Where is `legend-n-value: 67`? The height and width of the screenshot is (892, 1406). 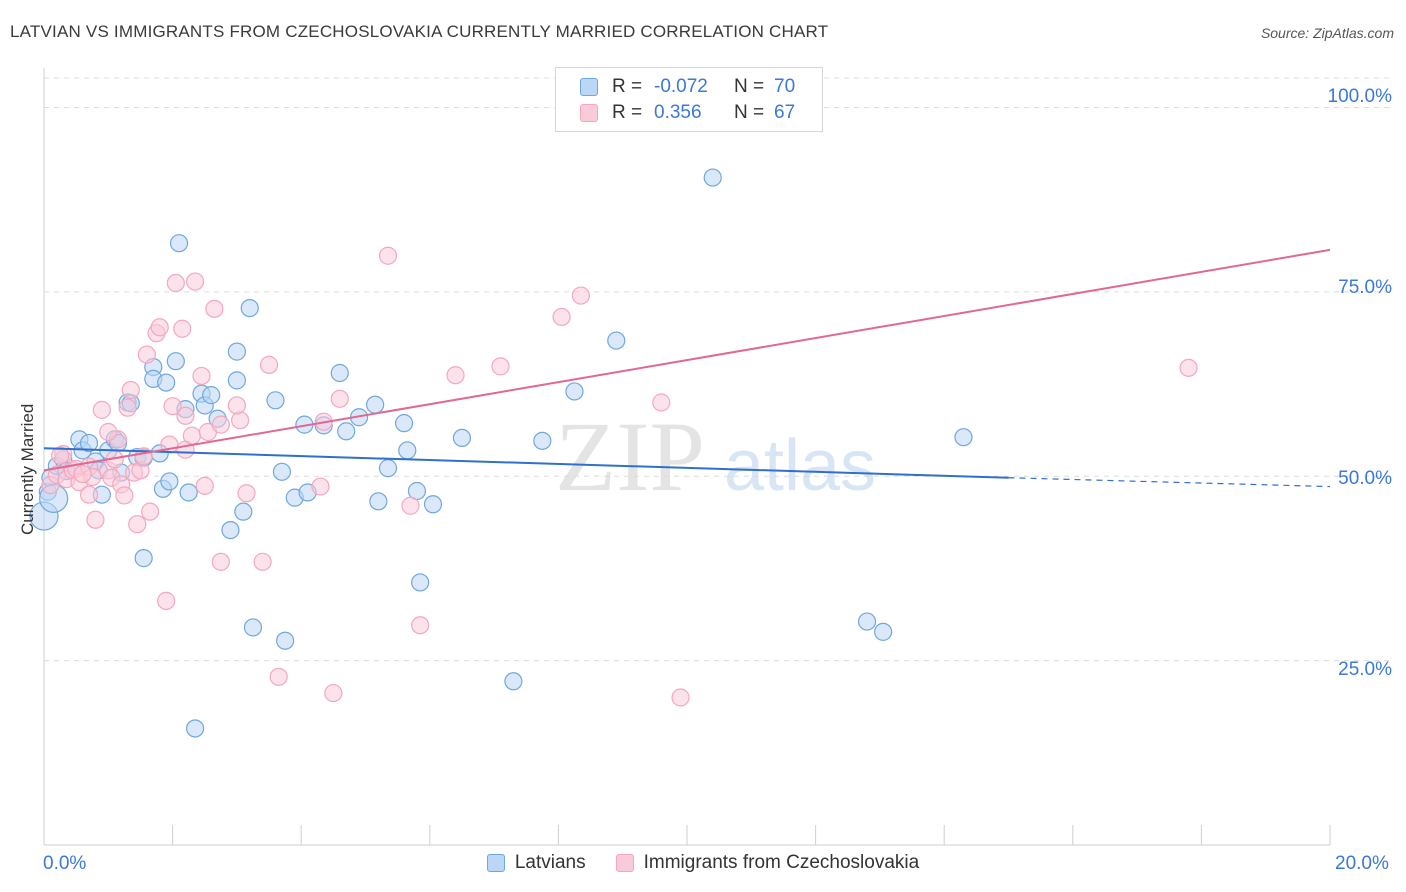 legend-n-value: 67 is located at coordinates (785, 112).